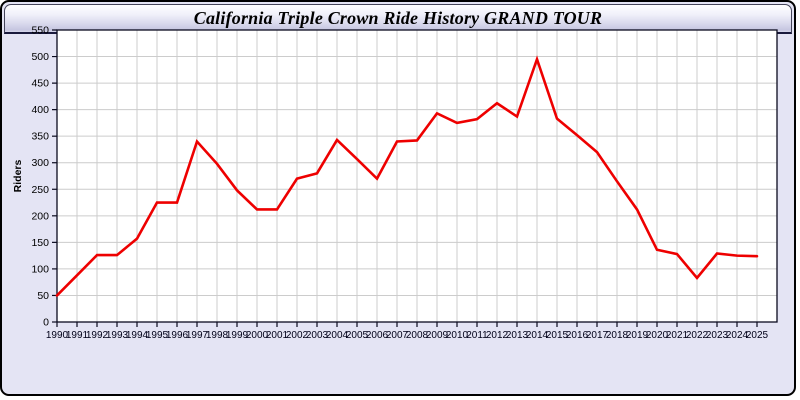 Image resolution: width=800 pixels, height=400 pixels. Describe the element at coordinates (557, 335) in the screenshot. I see `x-tick-label: 2015` at that location.